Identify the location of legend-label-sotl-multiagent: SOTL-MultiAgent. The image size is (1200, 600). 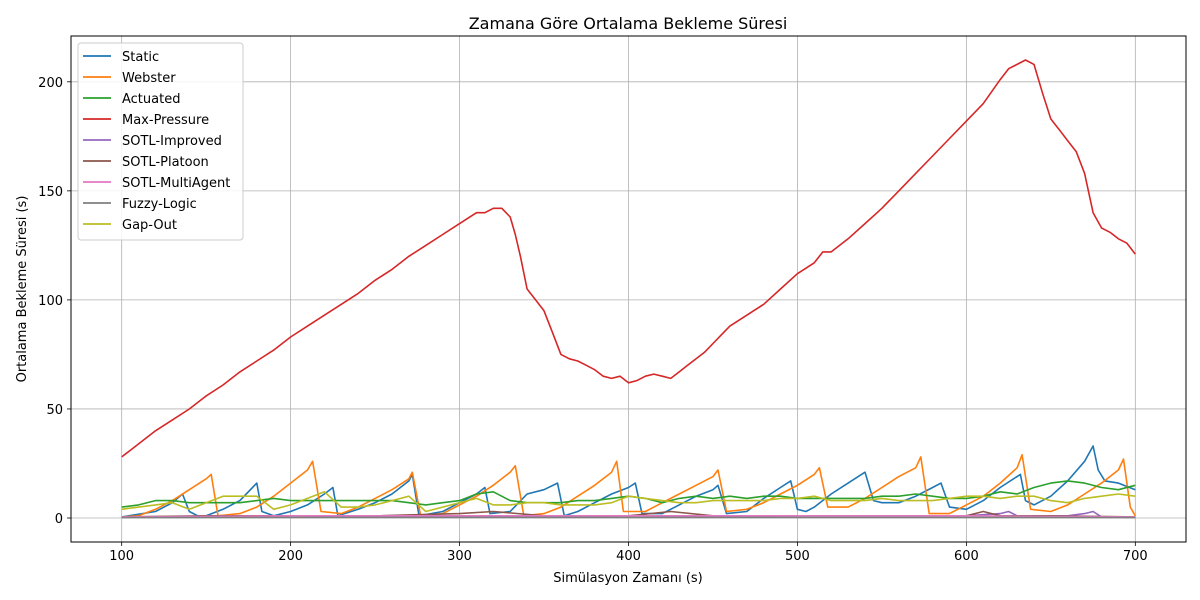
(176, 183).